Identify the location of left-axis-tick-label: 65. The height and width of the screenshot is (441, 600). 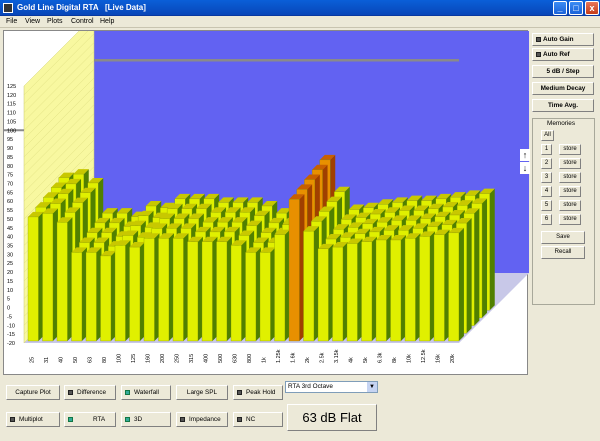
(10, 193).